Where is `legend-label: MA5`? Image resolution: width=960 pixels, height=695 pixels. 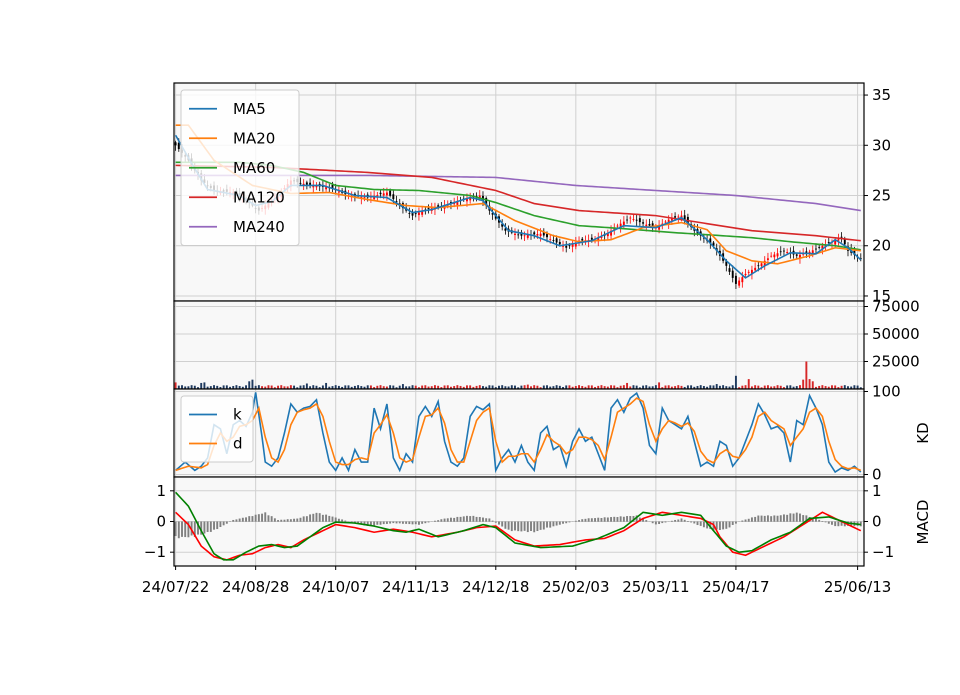 legend-label: MA5 is located at coordinates (249, 109).